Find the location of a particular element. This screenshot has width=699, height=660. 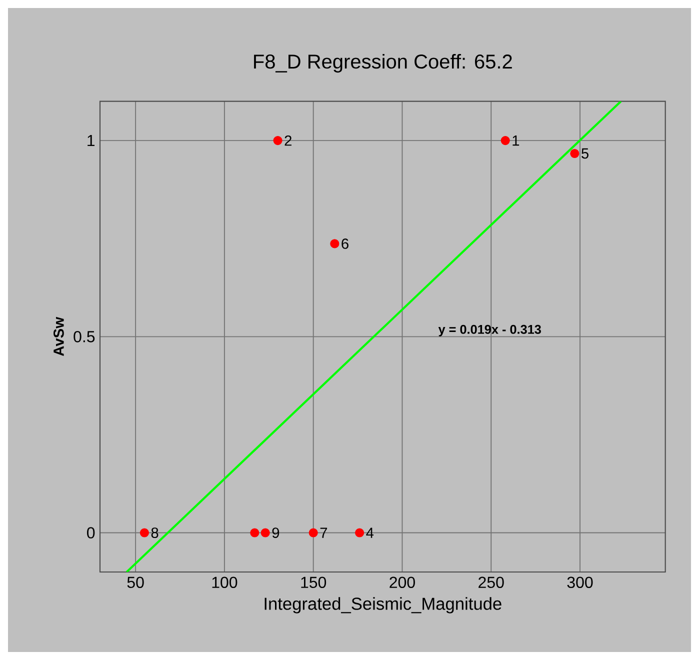

x-tick-label: 100 is located at coordinates (225, 582).